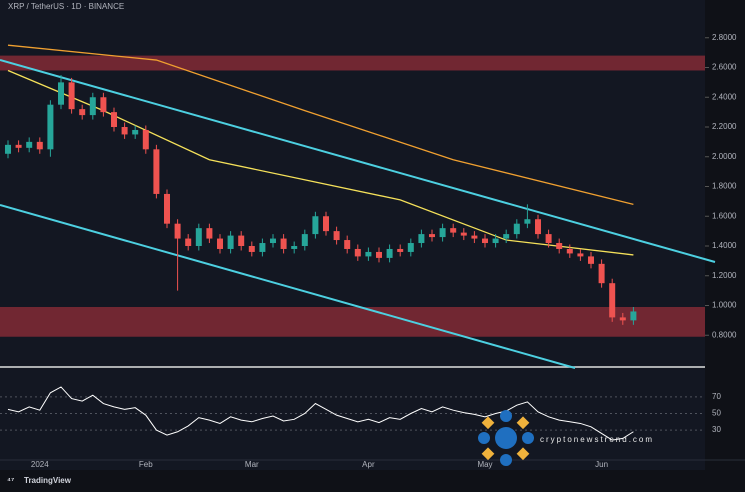  What do you see at coordinates (716, 396) in the screenshot?
I see `rsi-tick-label: 70` at bounding box center [716, 396].